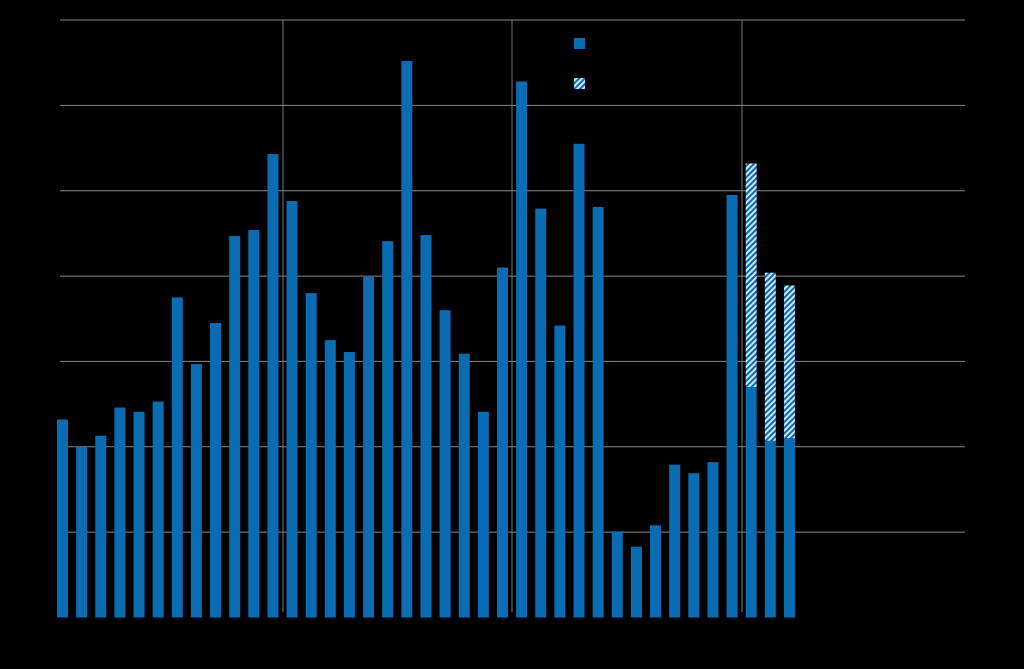 This screenshot has height=669, width=1024. What do you see at coordinates (45, 361) in the screenshot?
I see `y-tick-label: 3` at bounding box center [45, 361].